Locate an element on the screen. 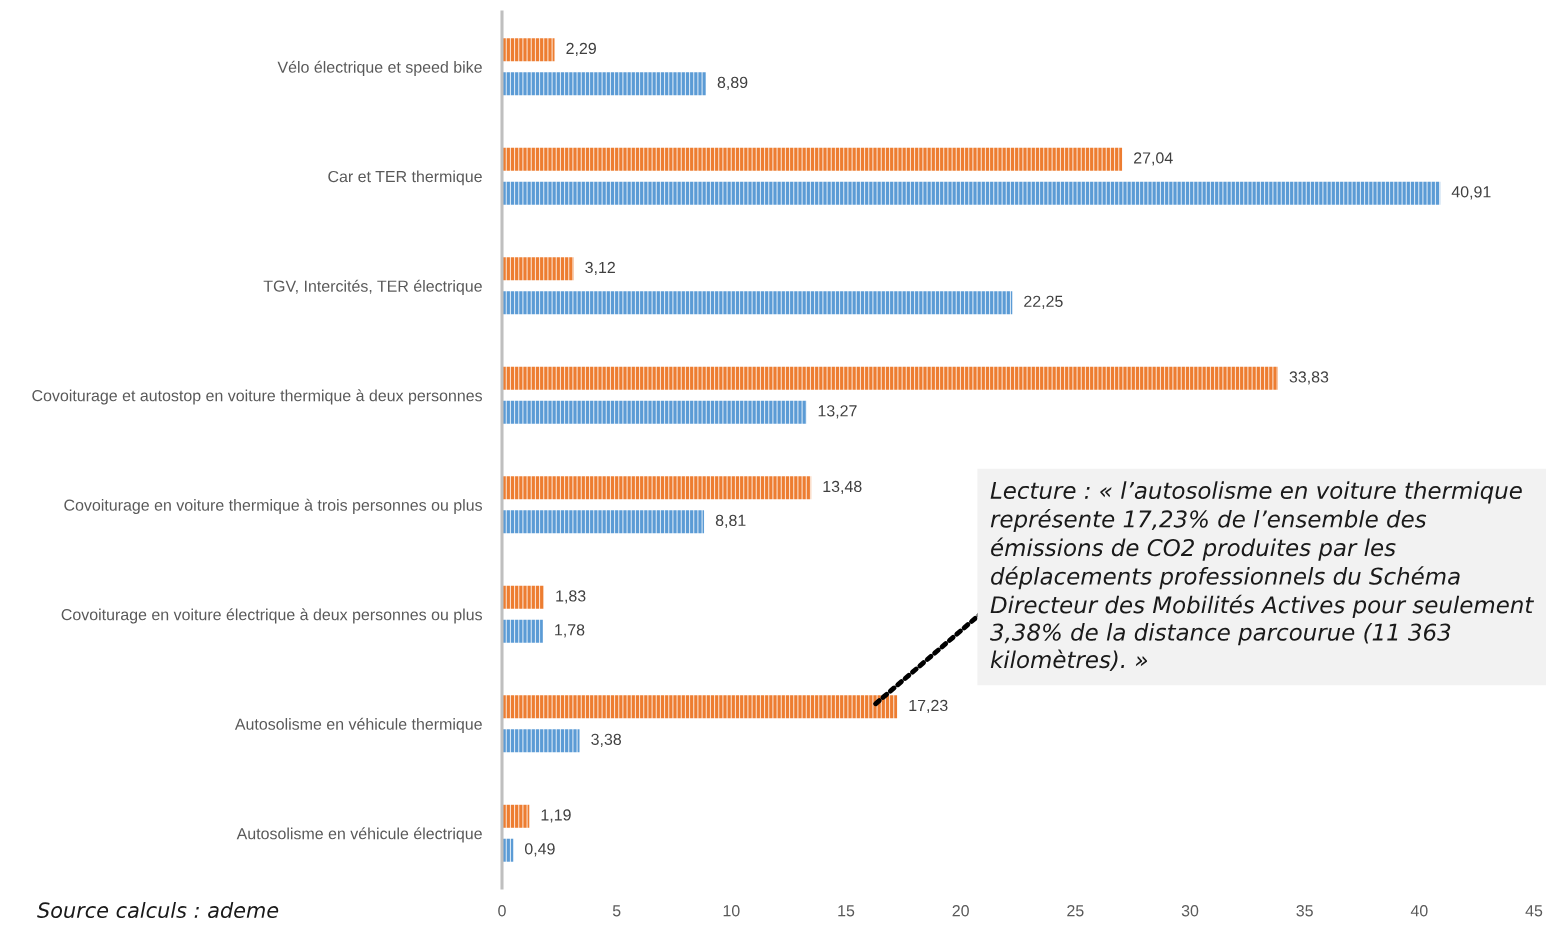 This screenshot has height=925, width=1558. data-label: 3,38 is located at coordinates (606, 740).